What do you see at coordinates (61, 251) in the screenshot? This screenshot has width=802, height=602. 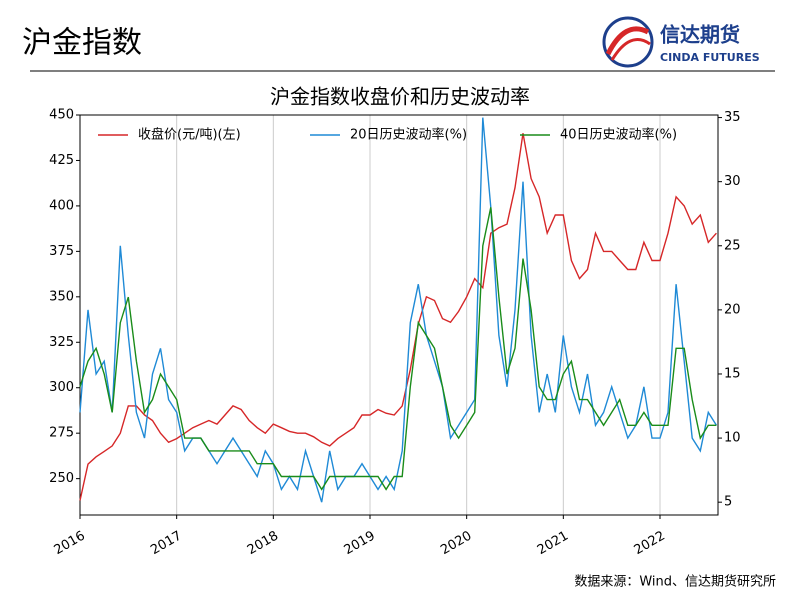 I see `y-tick-label: 375` at bounding box center [61, 251].